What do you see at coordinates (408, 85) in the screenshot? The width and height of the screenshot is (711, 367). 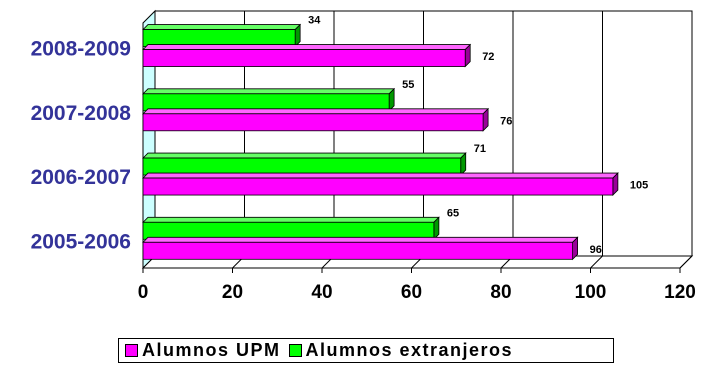 I see `data-label: 55` at bounding box center [408, 85].